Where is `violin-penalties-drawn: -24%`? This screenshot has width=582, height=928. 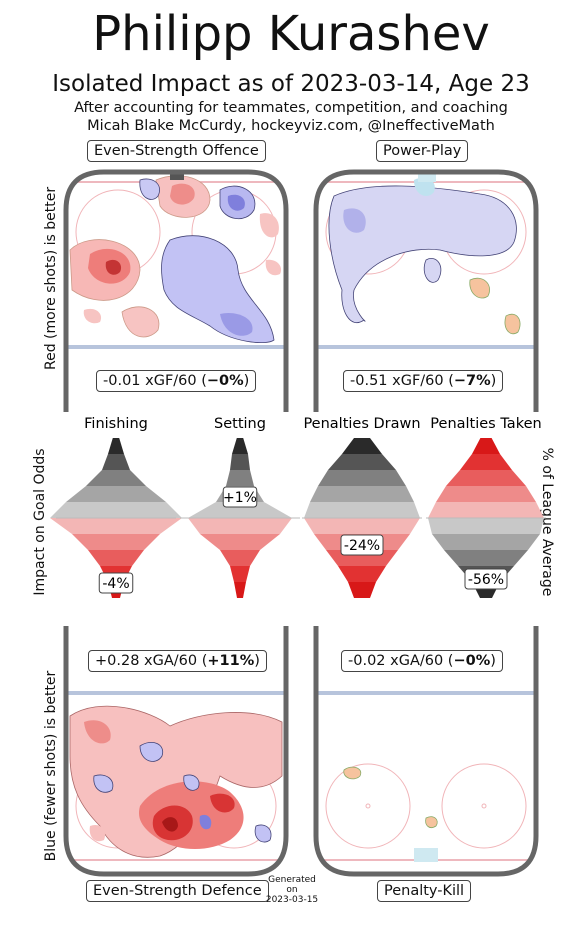
violin-penalties-drawn: -24% is located at coordinates (362, 518).